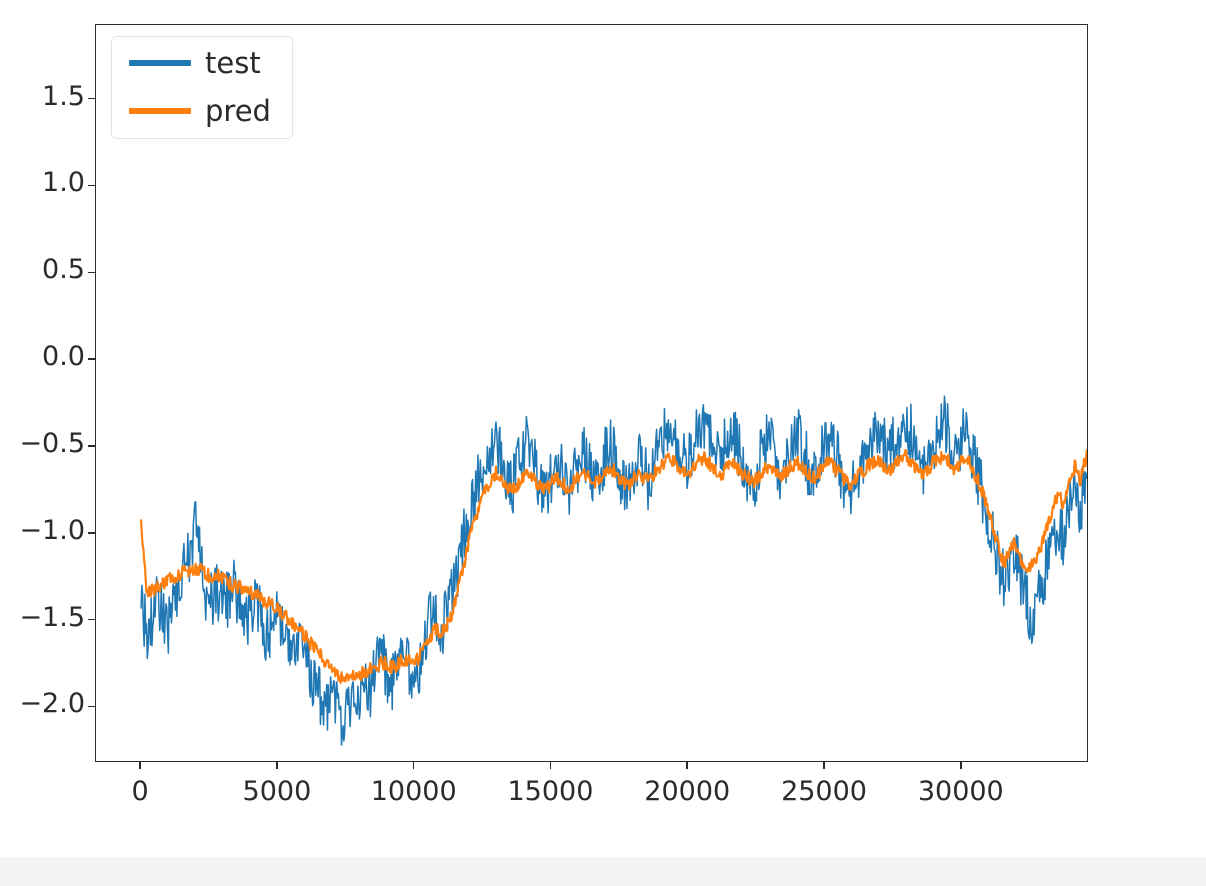 The height and width of the screenshot is (886, 1206). I want to click on x-tick-label: 20000, so click(687, 791).